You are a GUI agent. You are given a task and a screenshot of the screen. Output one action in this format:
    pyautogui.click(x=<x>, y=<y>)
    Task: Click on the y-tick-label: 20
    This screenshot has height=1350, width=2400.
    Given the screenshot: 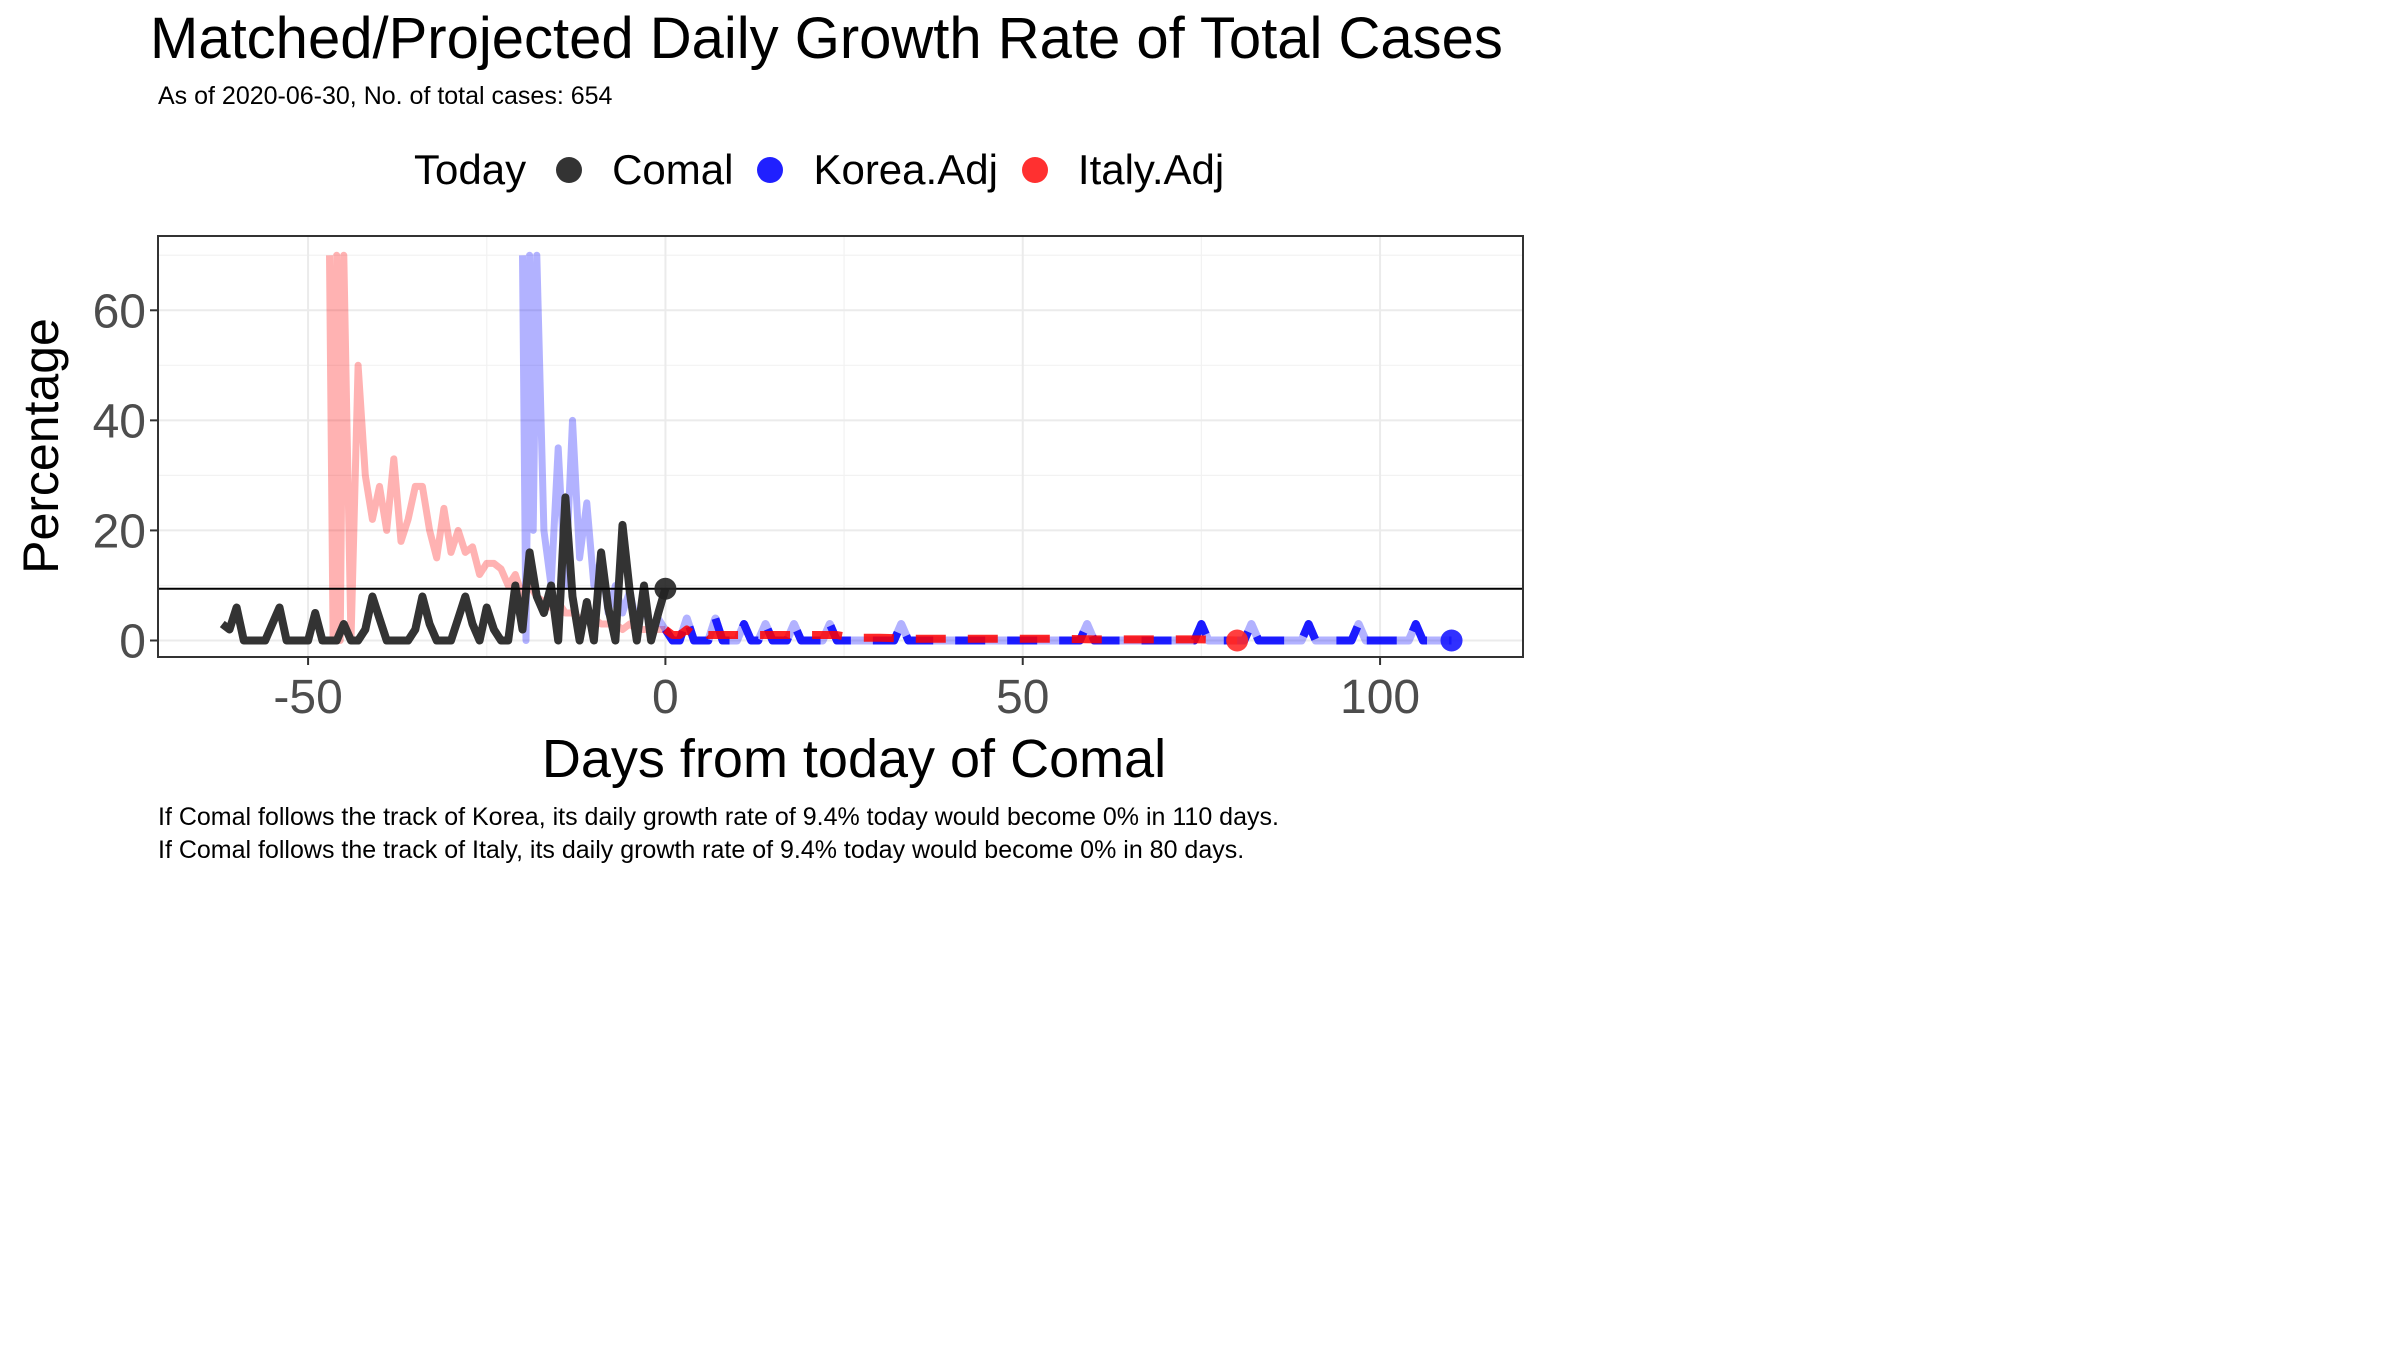 What is the action you would take?
    pyautogui.click(x=119, y=531)
    